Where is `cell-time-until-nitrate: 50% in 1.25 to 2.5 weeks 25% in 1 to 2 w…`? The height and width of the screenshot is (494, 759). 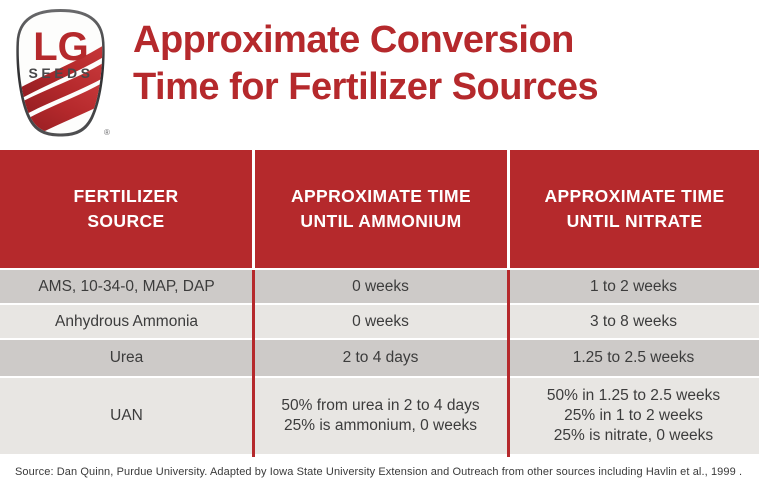 cell-time-until-nitrate: 50% in 1.25 to 2.5 weeks 25% in 1 to 2 w… is located at coordinates (633, 415).